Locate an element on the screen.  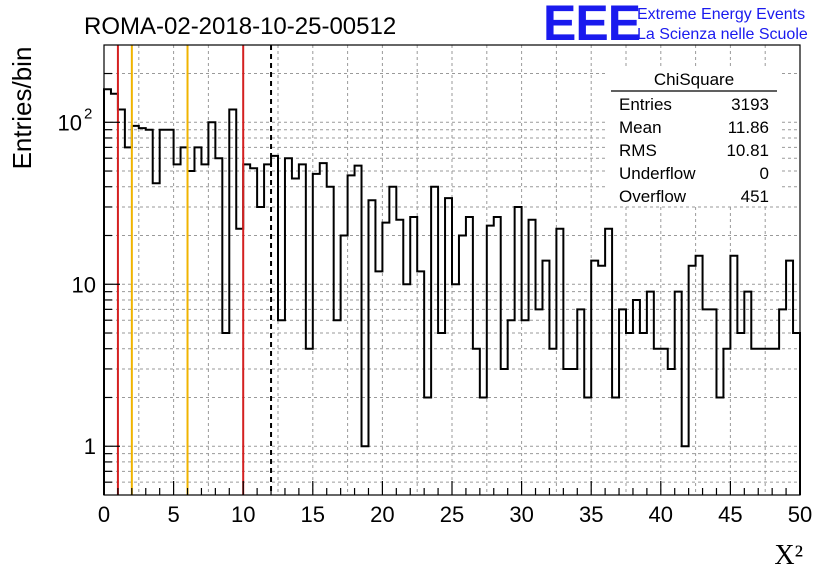
x-tick-label: 30 is located at coordinates (521, 514).